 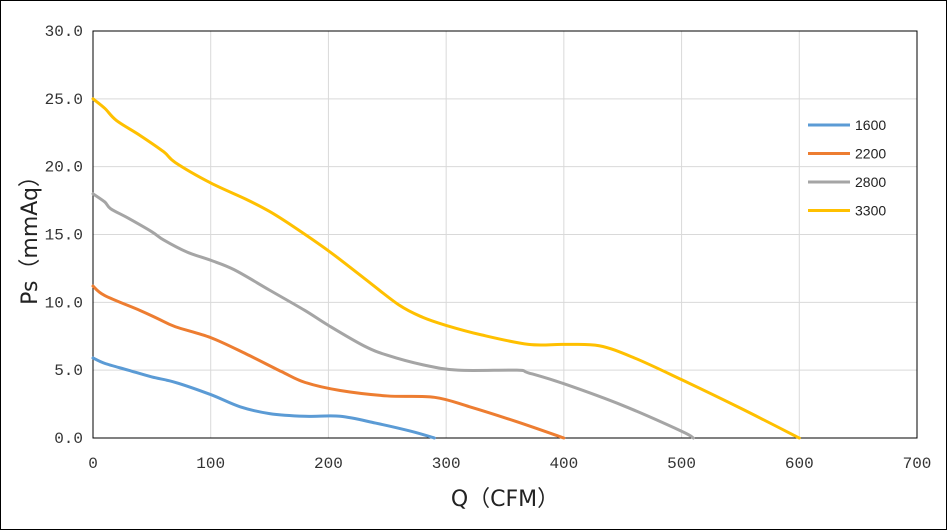 I want to click on y-tick-label: 5.0, so click(x=68, y=371).